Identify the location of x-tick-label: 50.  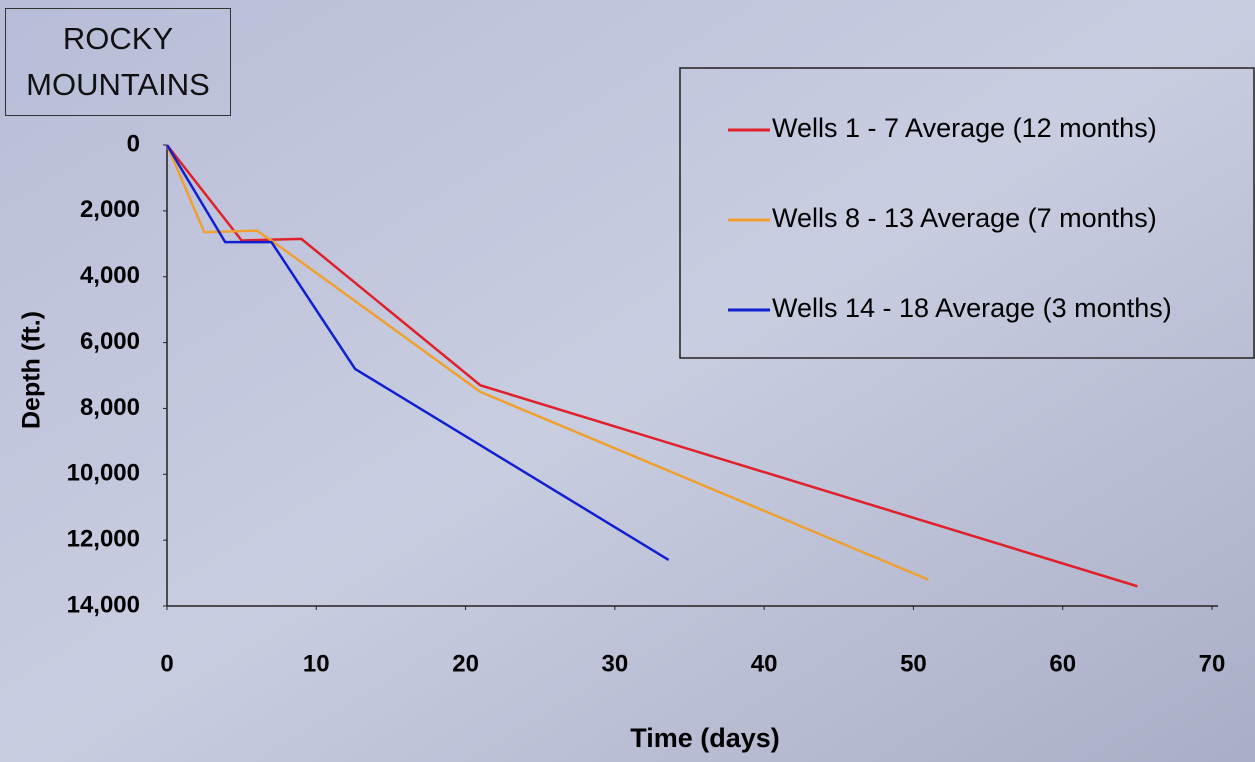
(913, 663).